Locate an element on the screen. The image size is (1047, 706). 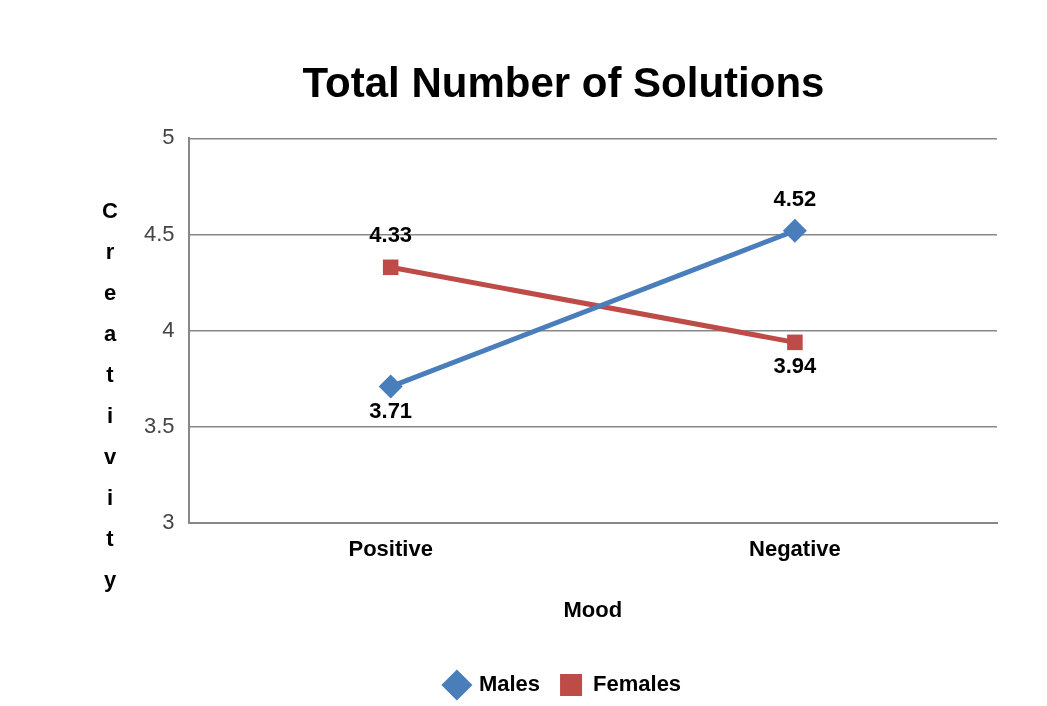
text: Creativity is located at coordinates (110, 395).